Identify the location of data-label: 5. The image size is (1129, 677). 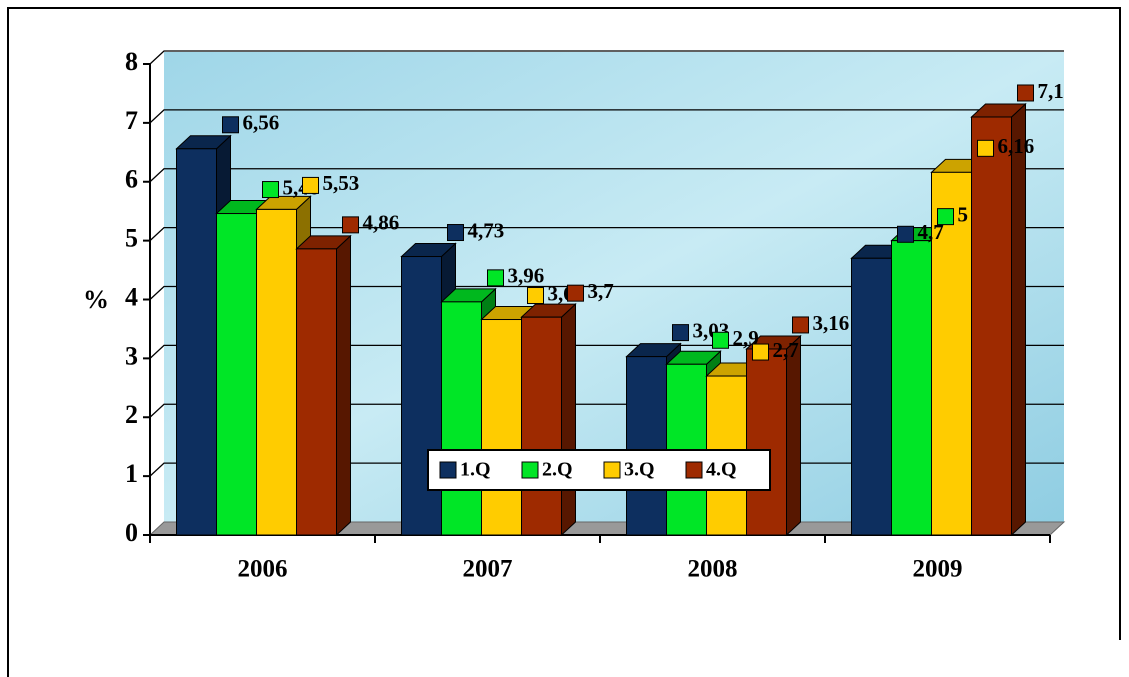
(963, 214).